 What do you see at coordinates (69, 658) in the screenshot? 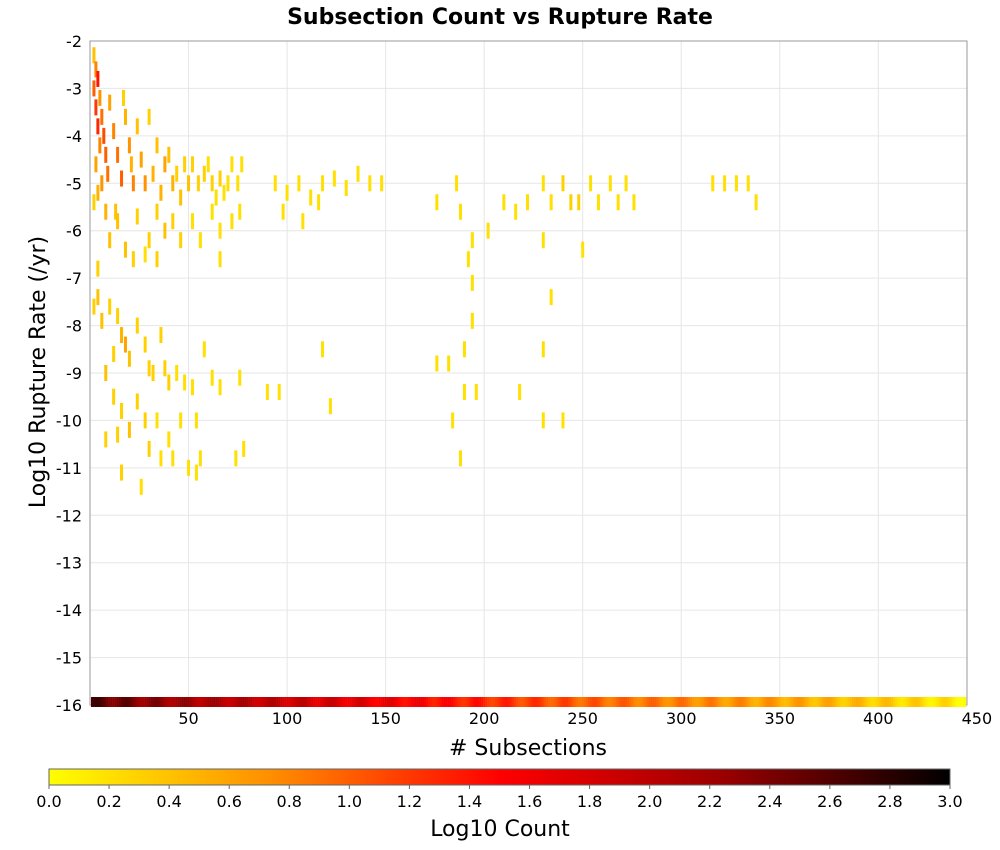
I see `y-tick-label: -15` at bounding box center [69, 658].